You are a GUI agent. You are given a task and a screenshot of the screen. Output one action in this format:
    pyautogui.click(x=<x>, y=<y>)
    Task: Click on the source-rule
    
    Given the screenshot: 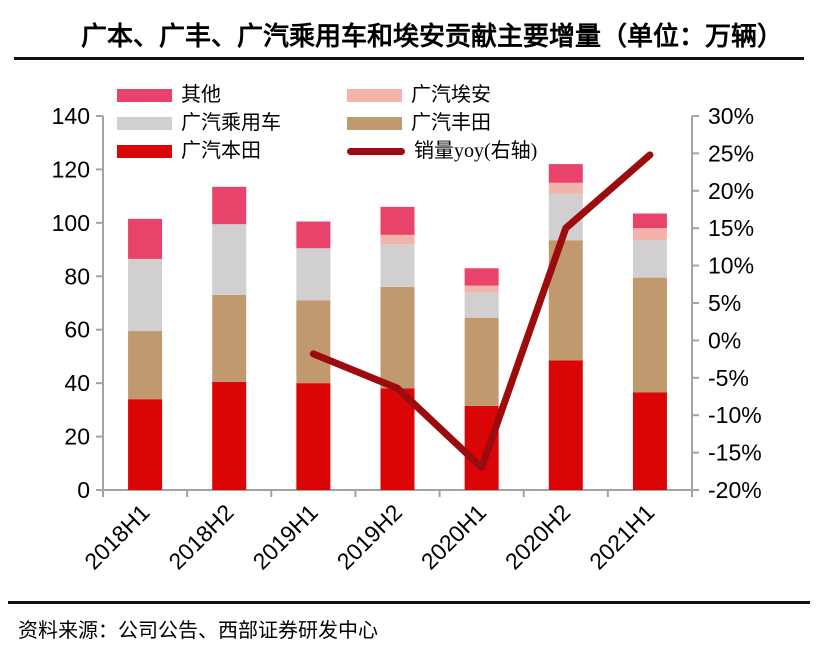 What is the action you would take?
    pyautogui.click(x=409, y=602)
    